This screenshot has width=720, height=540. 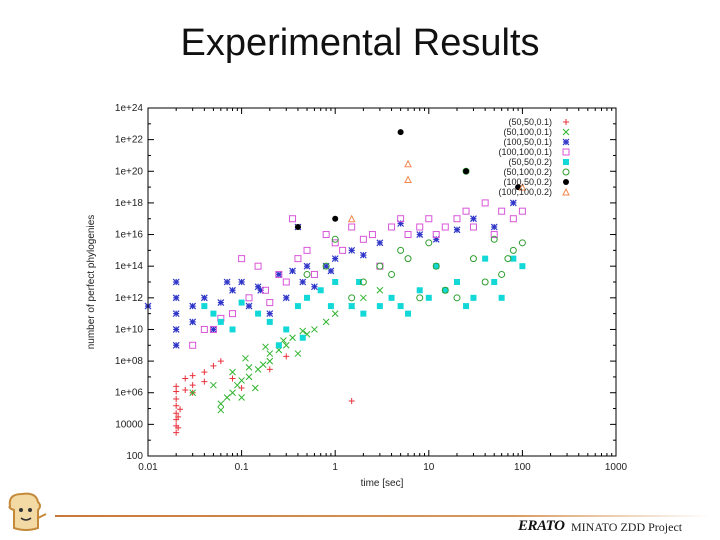 What do you see at coordinates (91, 282) in the screenshot?
I see `y-axis-label: number of perfect phylogenies` at bounding box center [91, 282].